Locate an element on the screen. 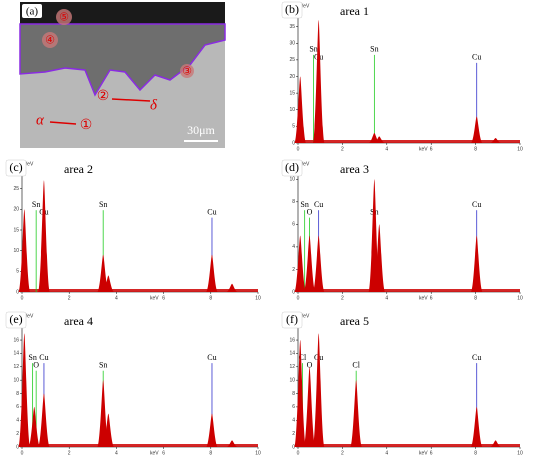 This screenshot has width=550, height=464. panel-label: (b) is located at coordinates (292, 9).